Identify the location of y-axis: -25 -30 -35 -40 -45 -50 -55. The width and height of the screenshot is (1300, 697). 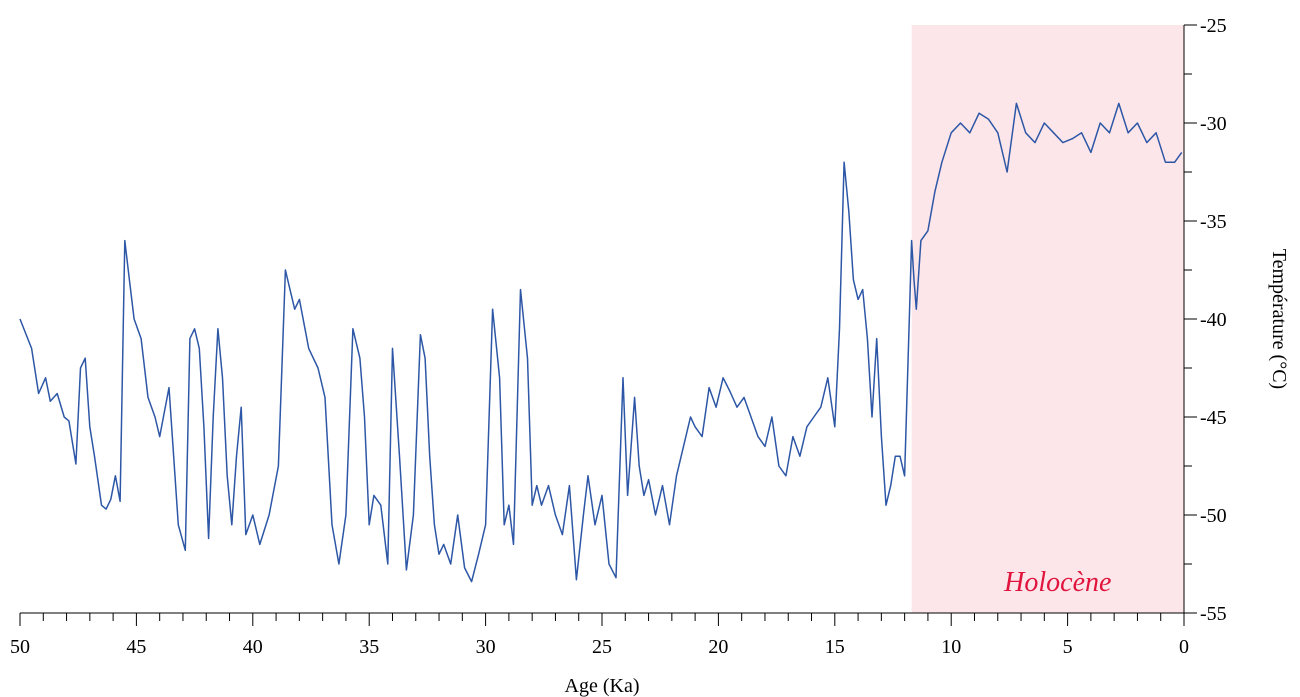
(1205, 320).